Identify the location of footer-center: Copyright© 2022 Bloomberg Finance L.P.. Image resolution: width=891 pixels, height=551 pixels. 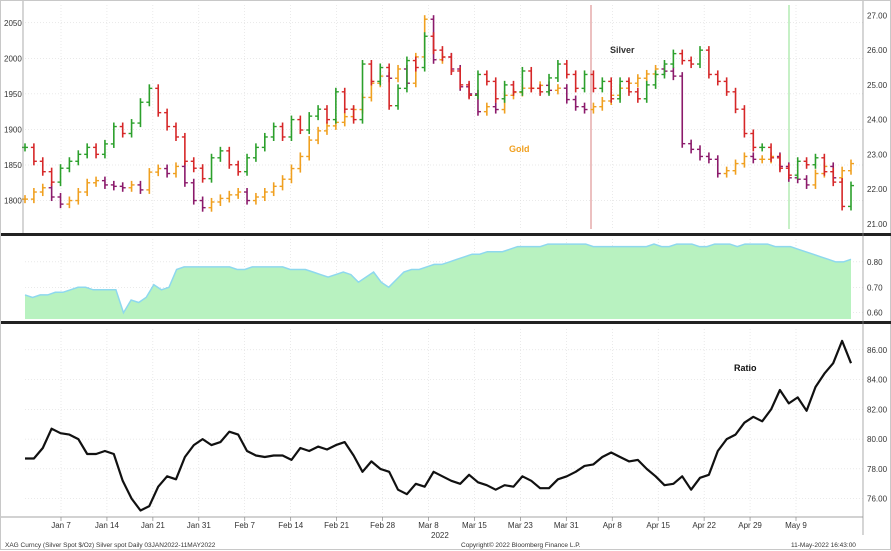
(521, 545).